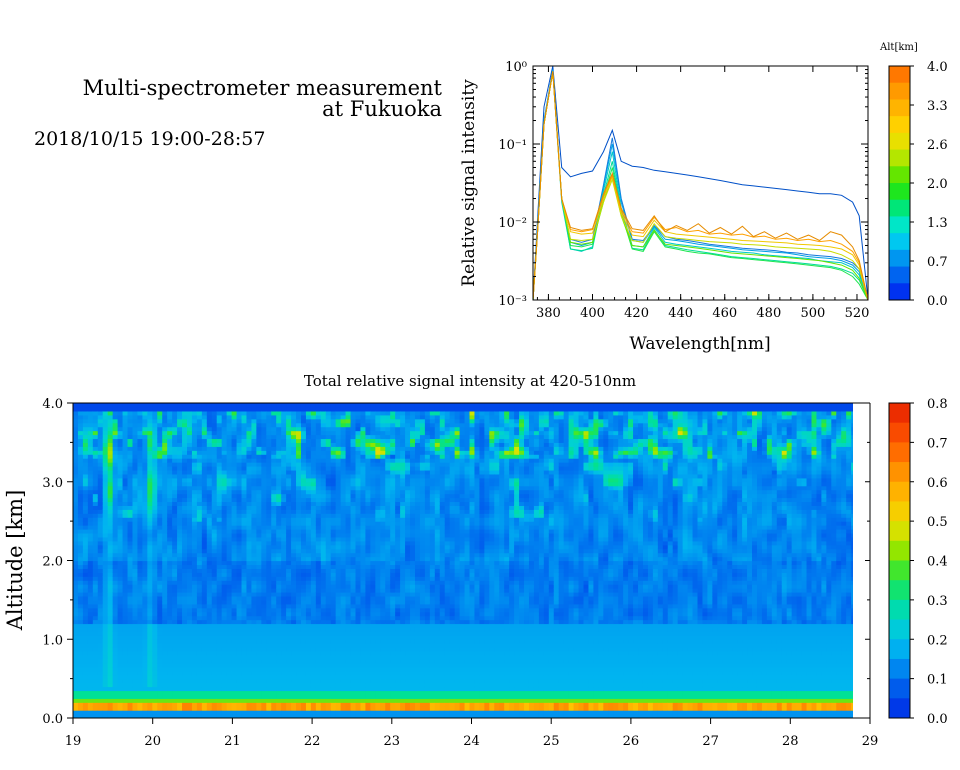  I want to click on altitude-colorbar-tick-label: 1.3, so click(937, 223).